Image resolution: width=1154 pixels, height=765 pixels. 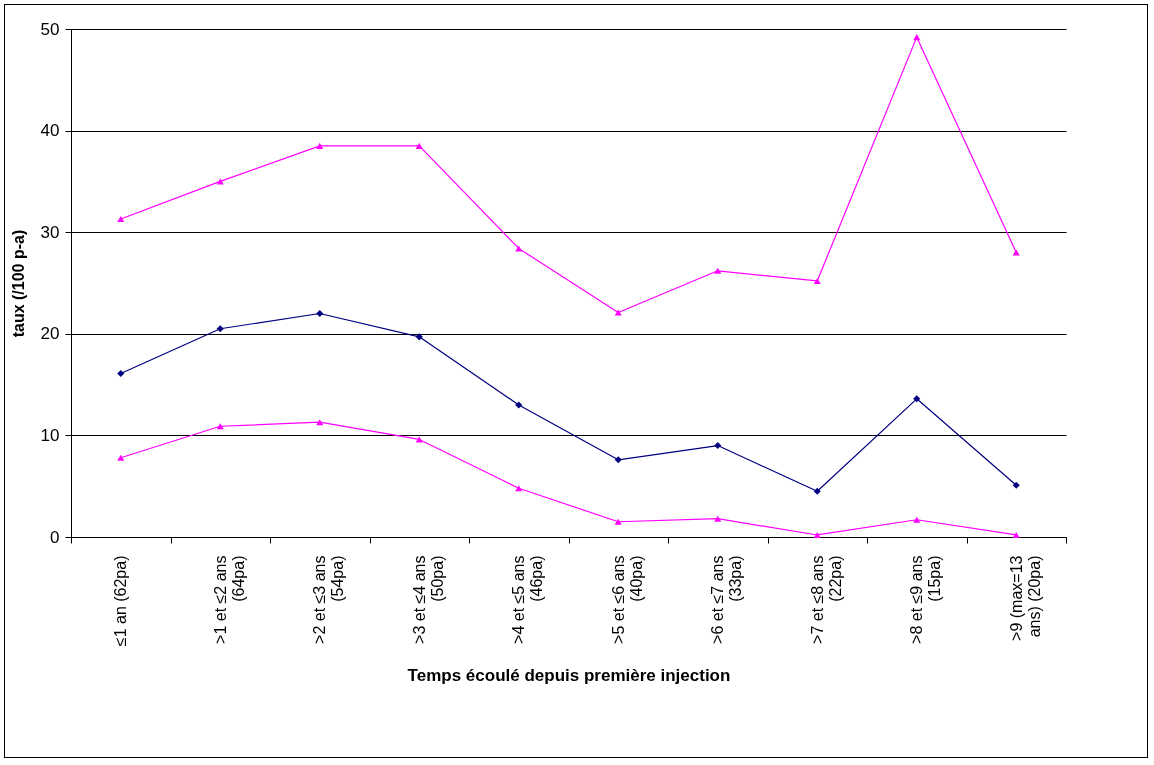 What do you see at coordinates (50, 131) in the screenshot?
I see `y-tick-label: 40` at bounding box center [50, 131].